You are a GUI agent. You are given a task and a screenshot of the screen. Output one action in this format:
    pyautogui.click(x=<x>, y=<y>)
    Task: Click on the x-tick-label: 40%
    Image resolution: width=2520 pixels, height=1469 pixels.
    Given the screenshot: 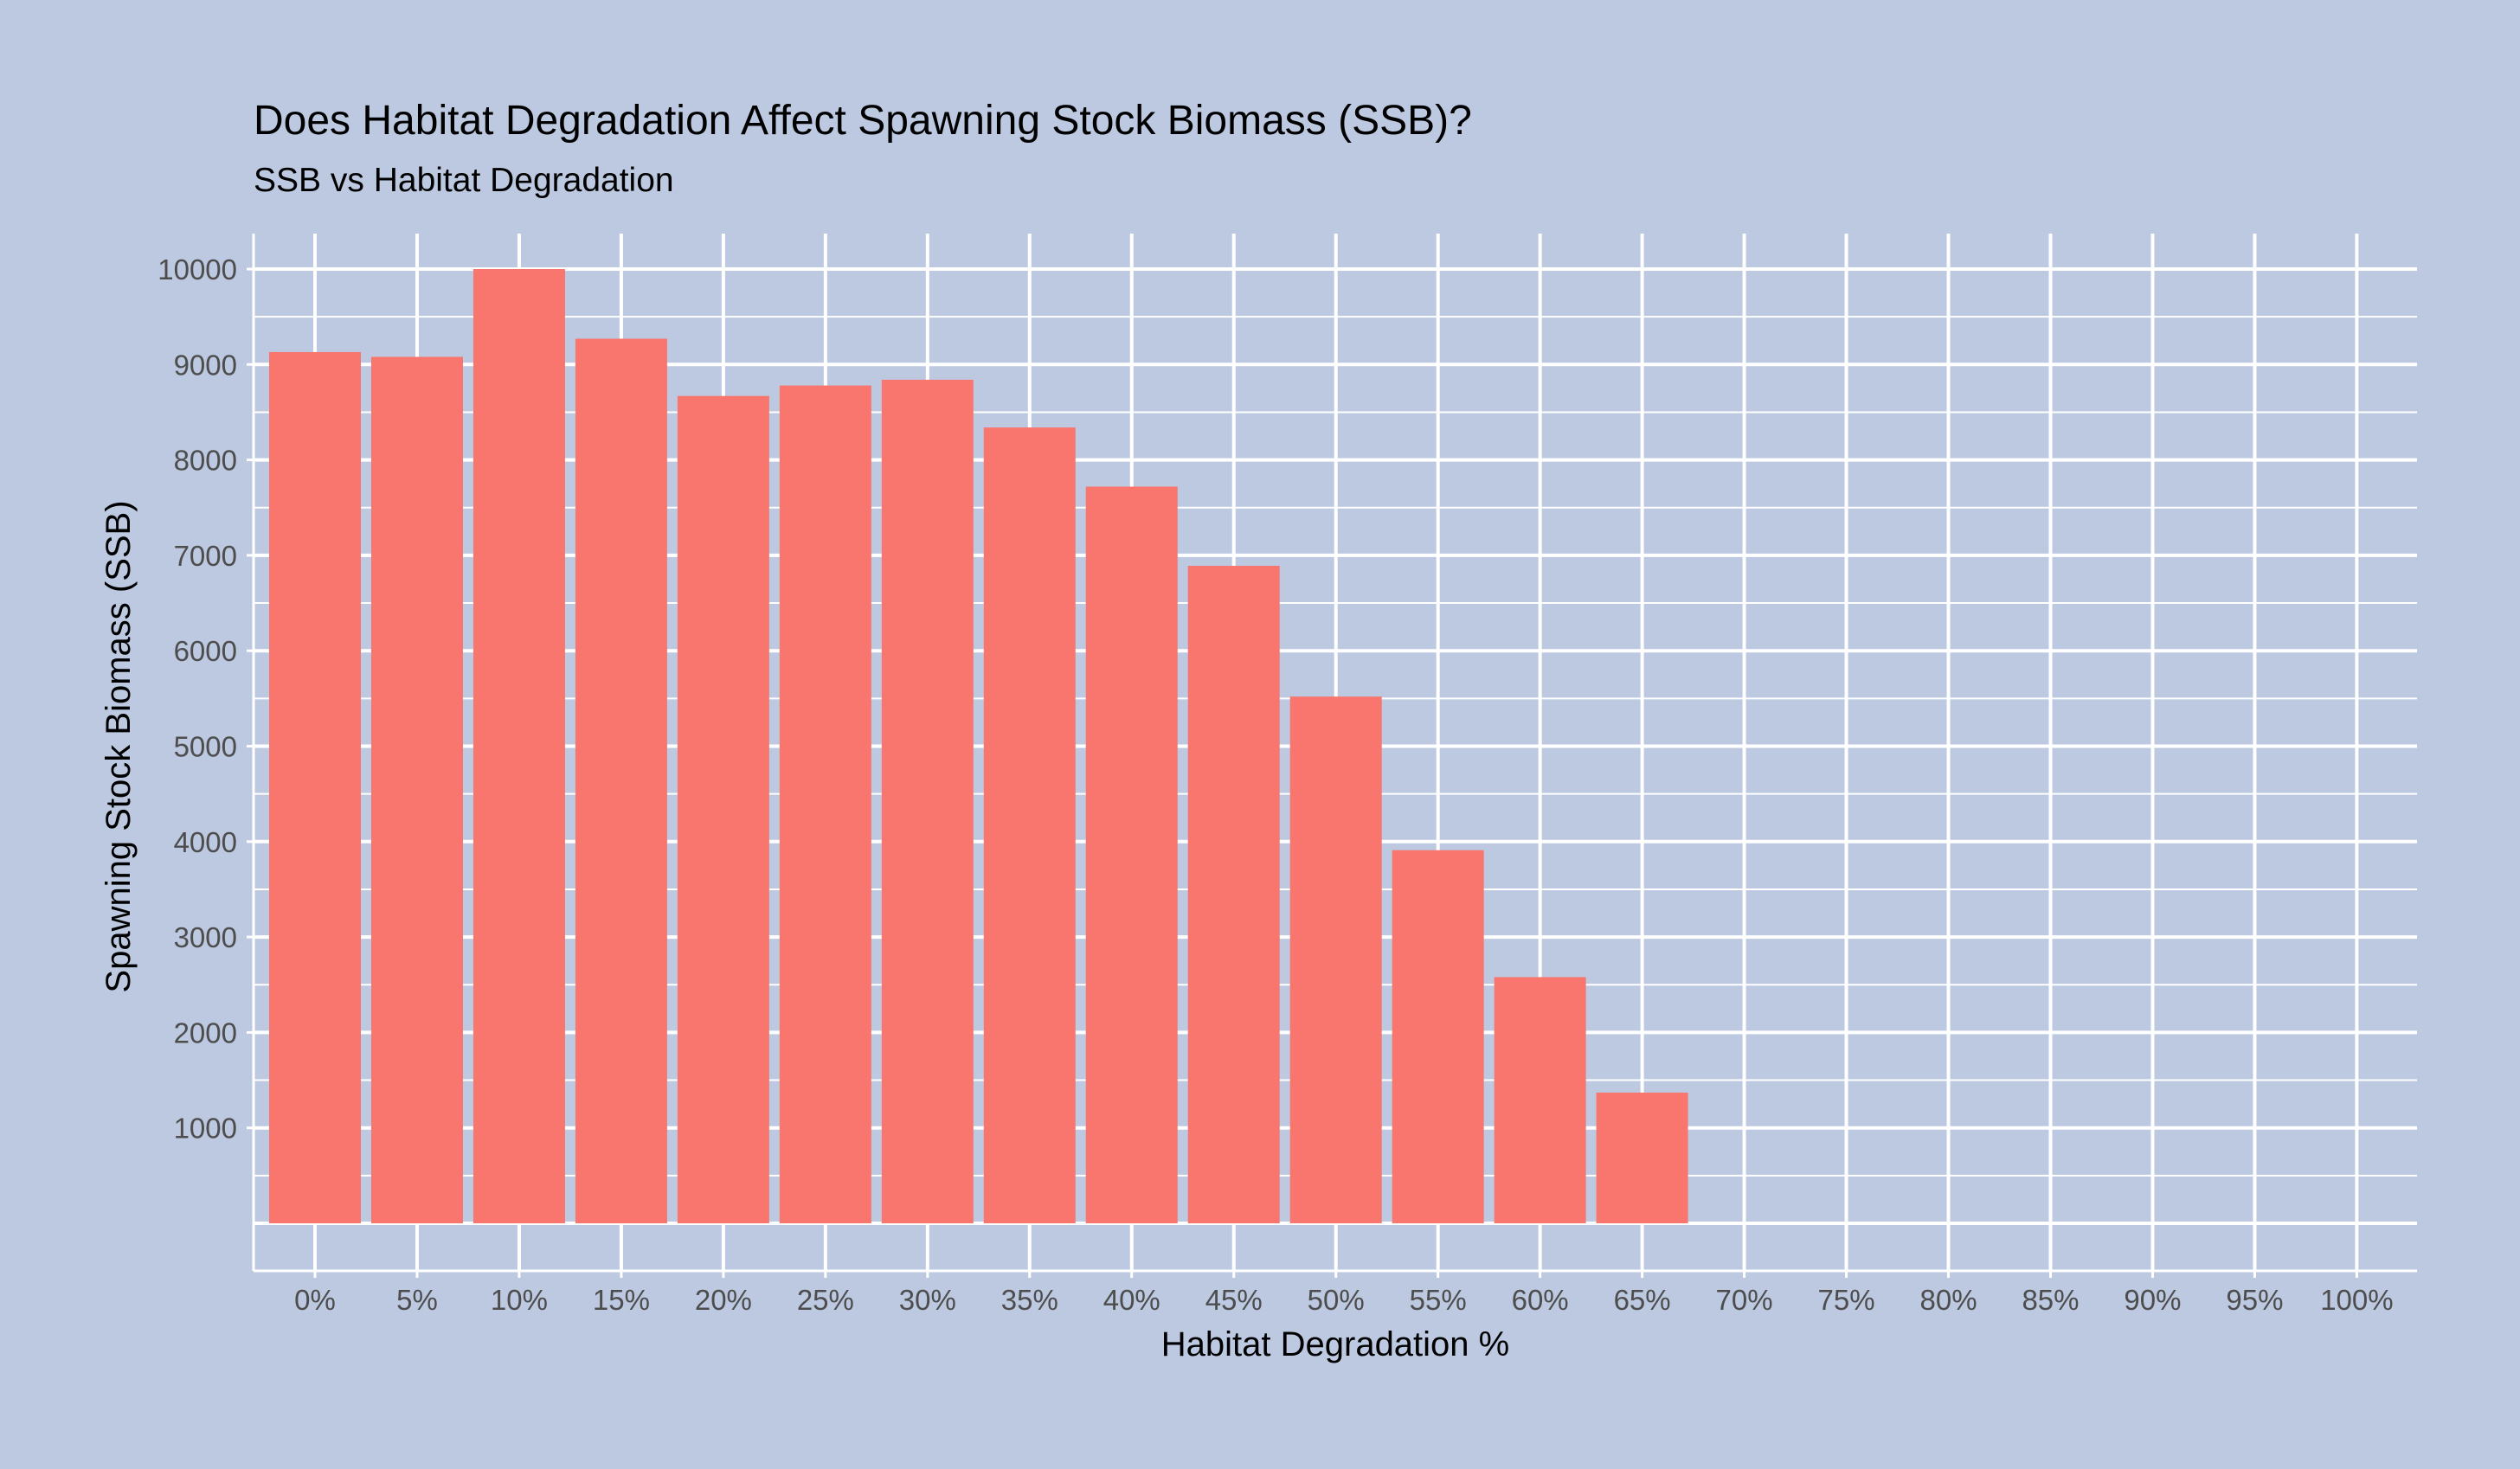 What is the action you would take?
    pyautogui.click(x=1131, y=1300)
    